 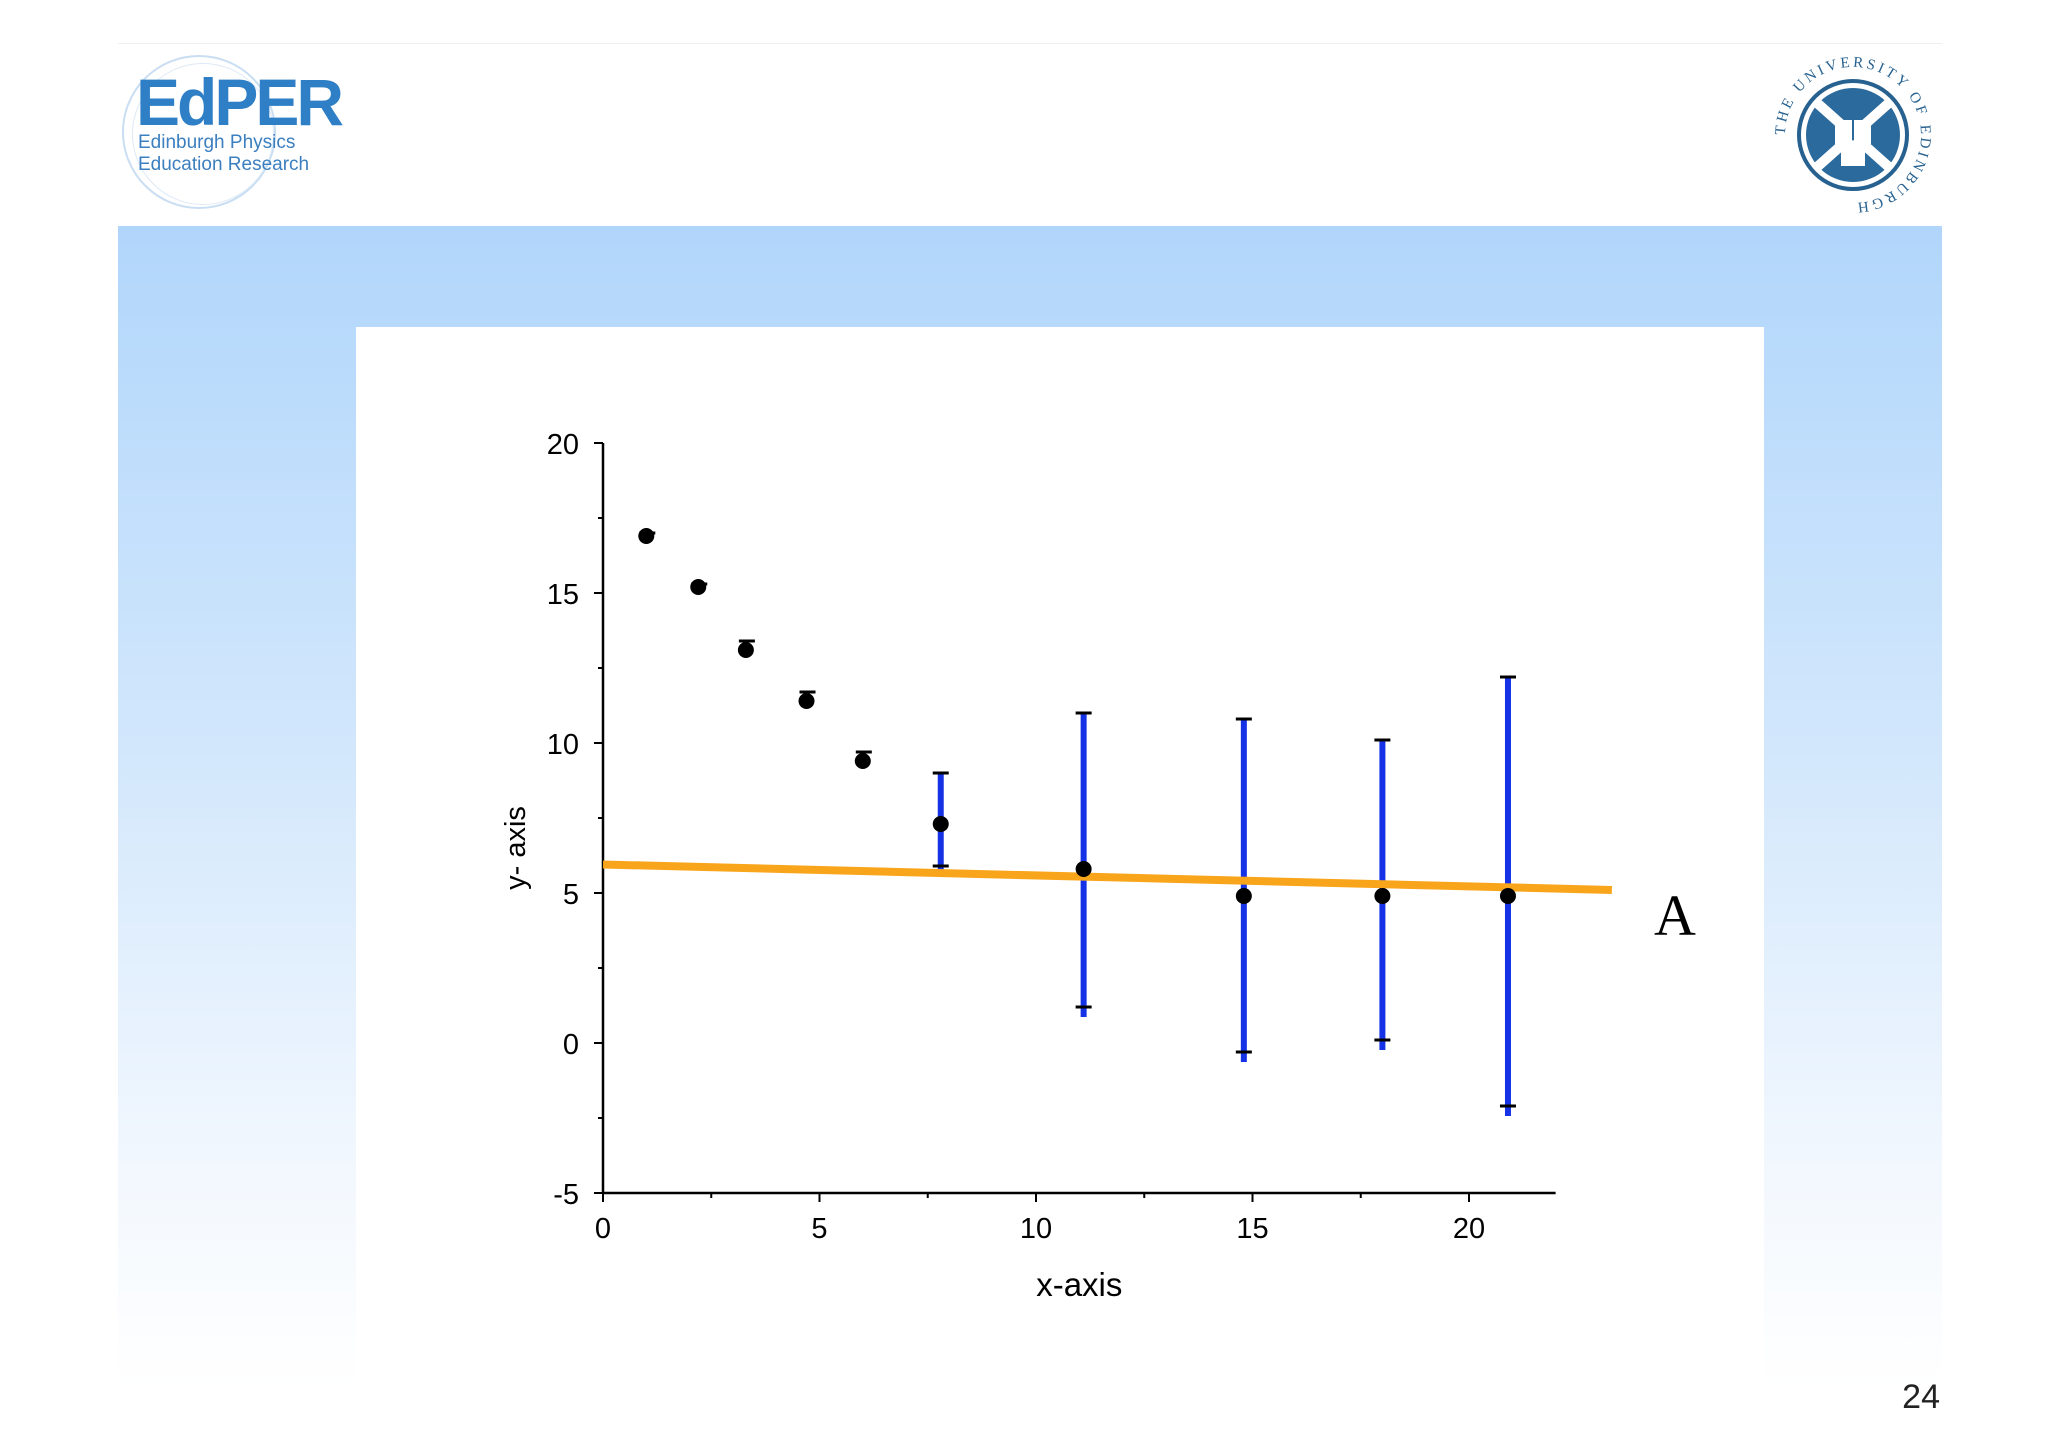 I want to click on edper-logo-ring-inner, so click(x=203, y=134).